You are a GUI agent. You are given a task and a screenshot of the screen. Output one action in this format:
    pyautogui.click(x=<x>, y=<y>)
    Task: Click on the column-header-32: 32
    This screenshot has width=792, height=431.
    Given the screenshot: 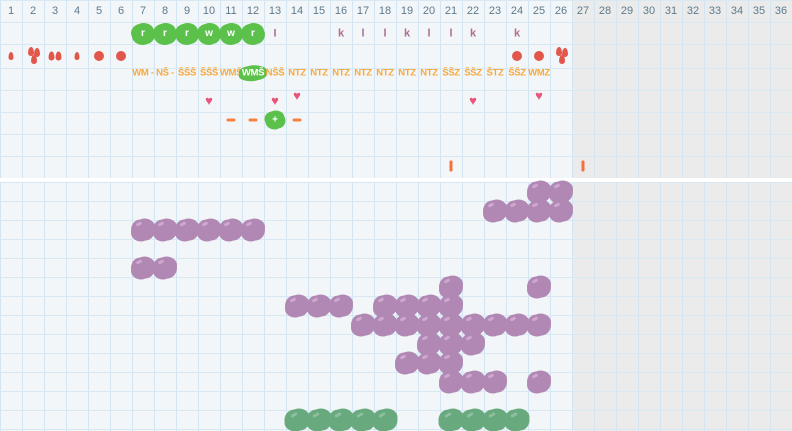 What is the action you would take?
    pyautogui.click(x=693, y=11)
    